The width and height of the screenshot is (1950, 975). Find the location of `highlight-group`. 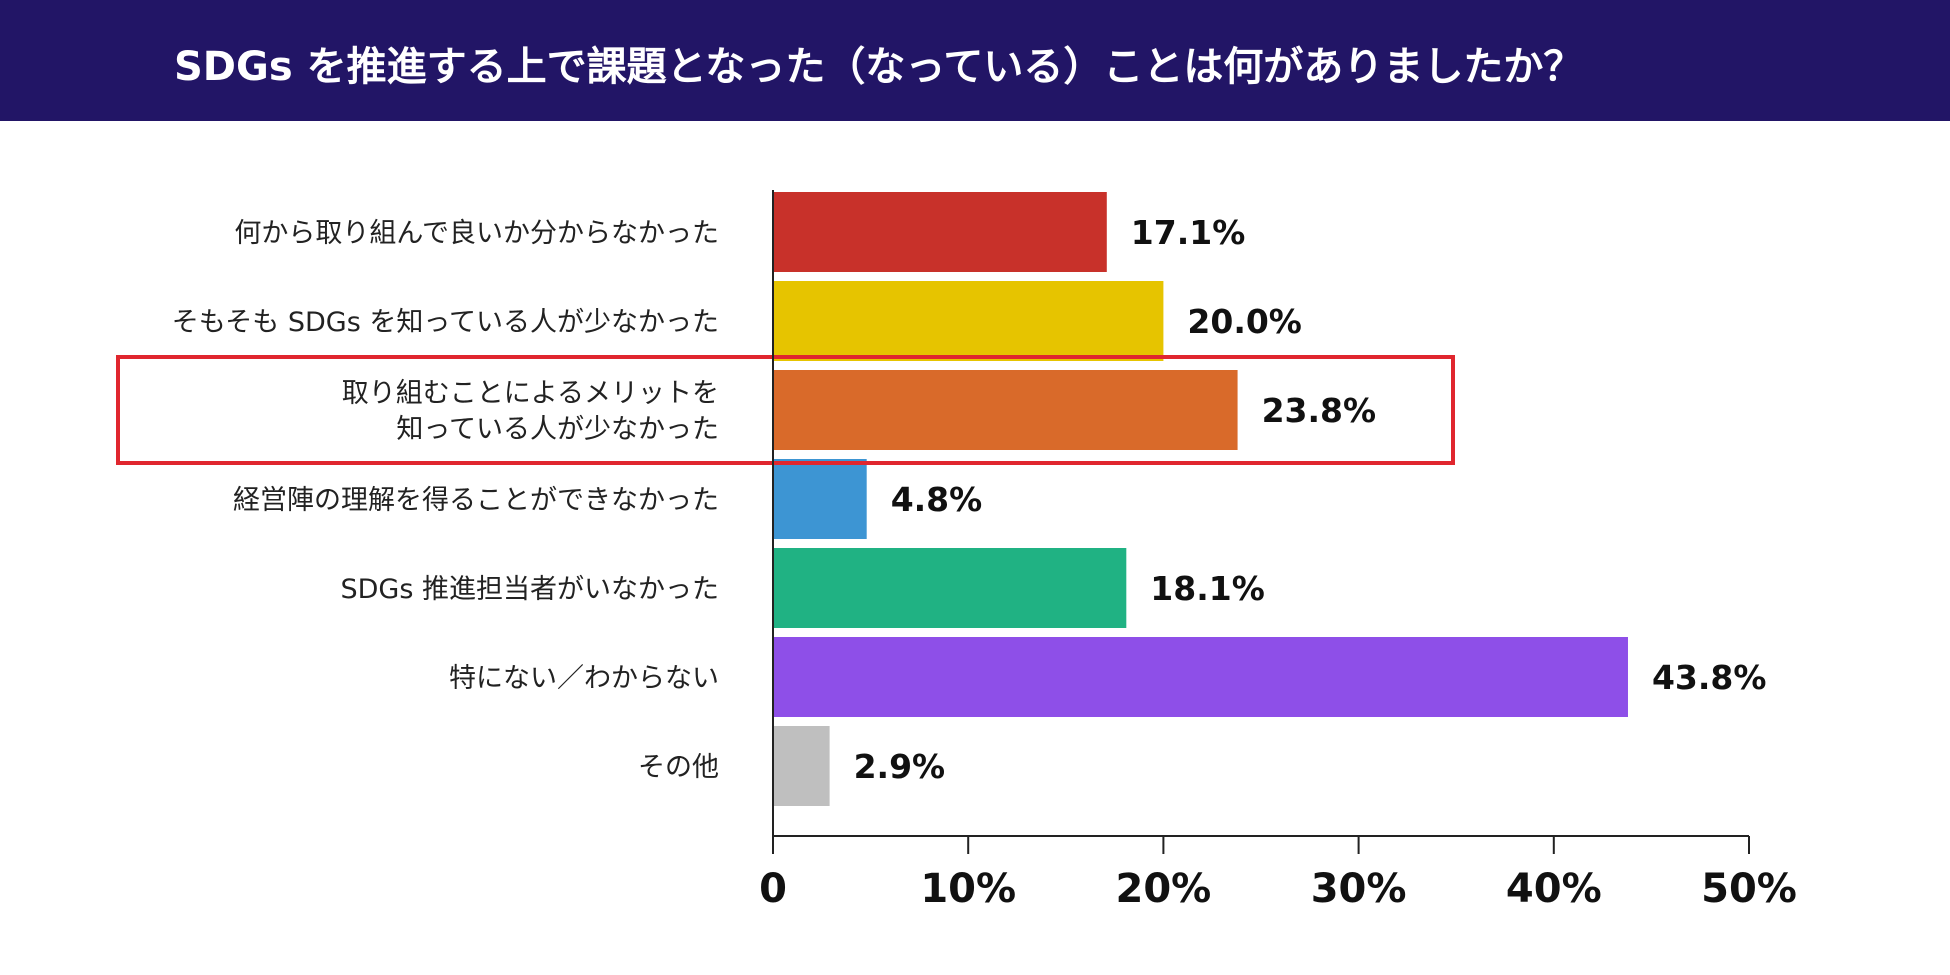

highlight-group is located at coordinates (785, 410).